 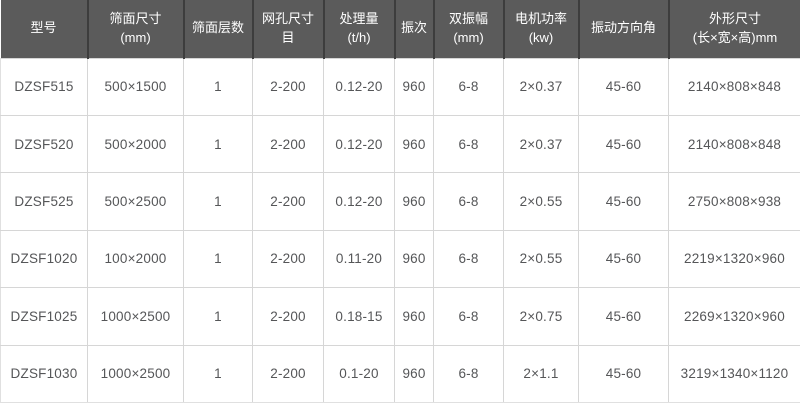 I want to click on col-header-vibration-angle: 振动方向角, so click(x=624, y=29).